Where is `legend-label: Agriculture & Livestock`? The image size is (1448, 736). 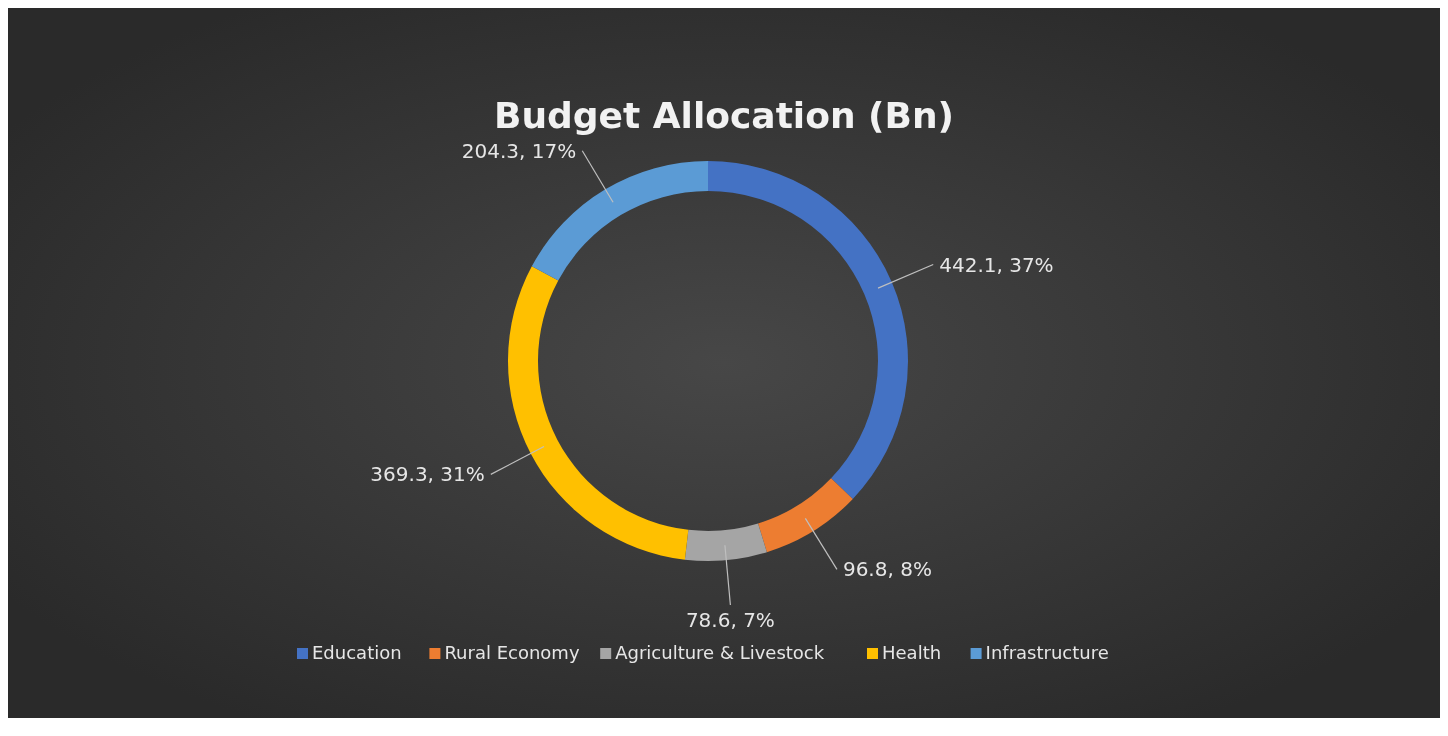 legend-label: Agriculture & Livestock is located at coordinates (720, 652).